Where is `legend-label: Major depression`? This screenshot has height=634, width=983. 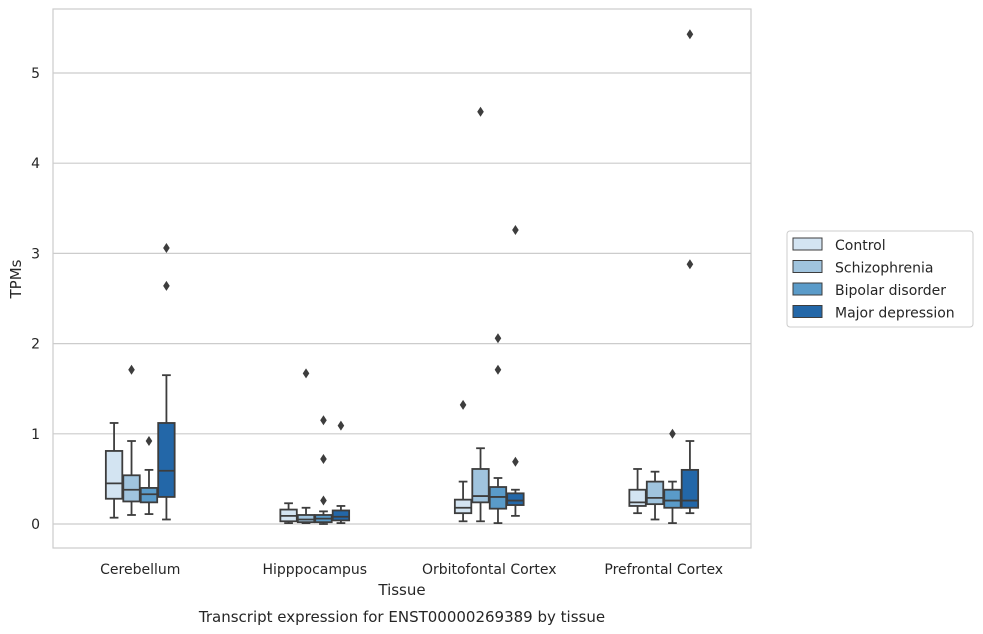 legend-label: Major depression is located at coordinates (895, 314).